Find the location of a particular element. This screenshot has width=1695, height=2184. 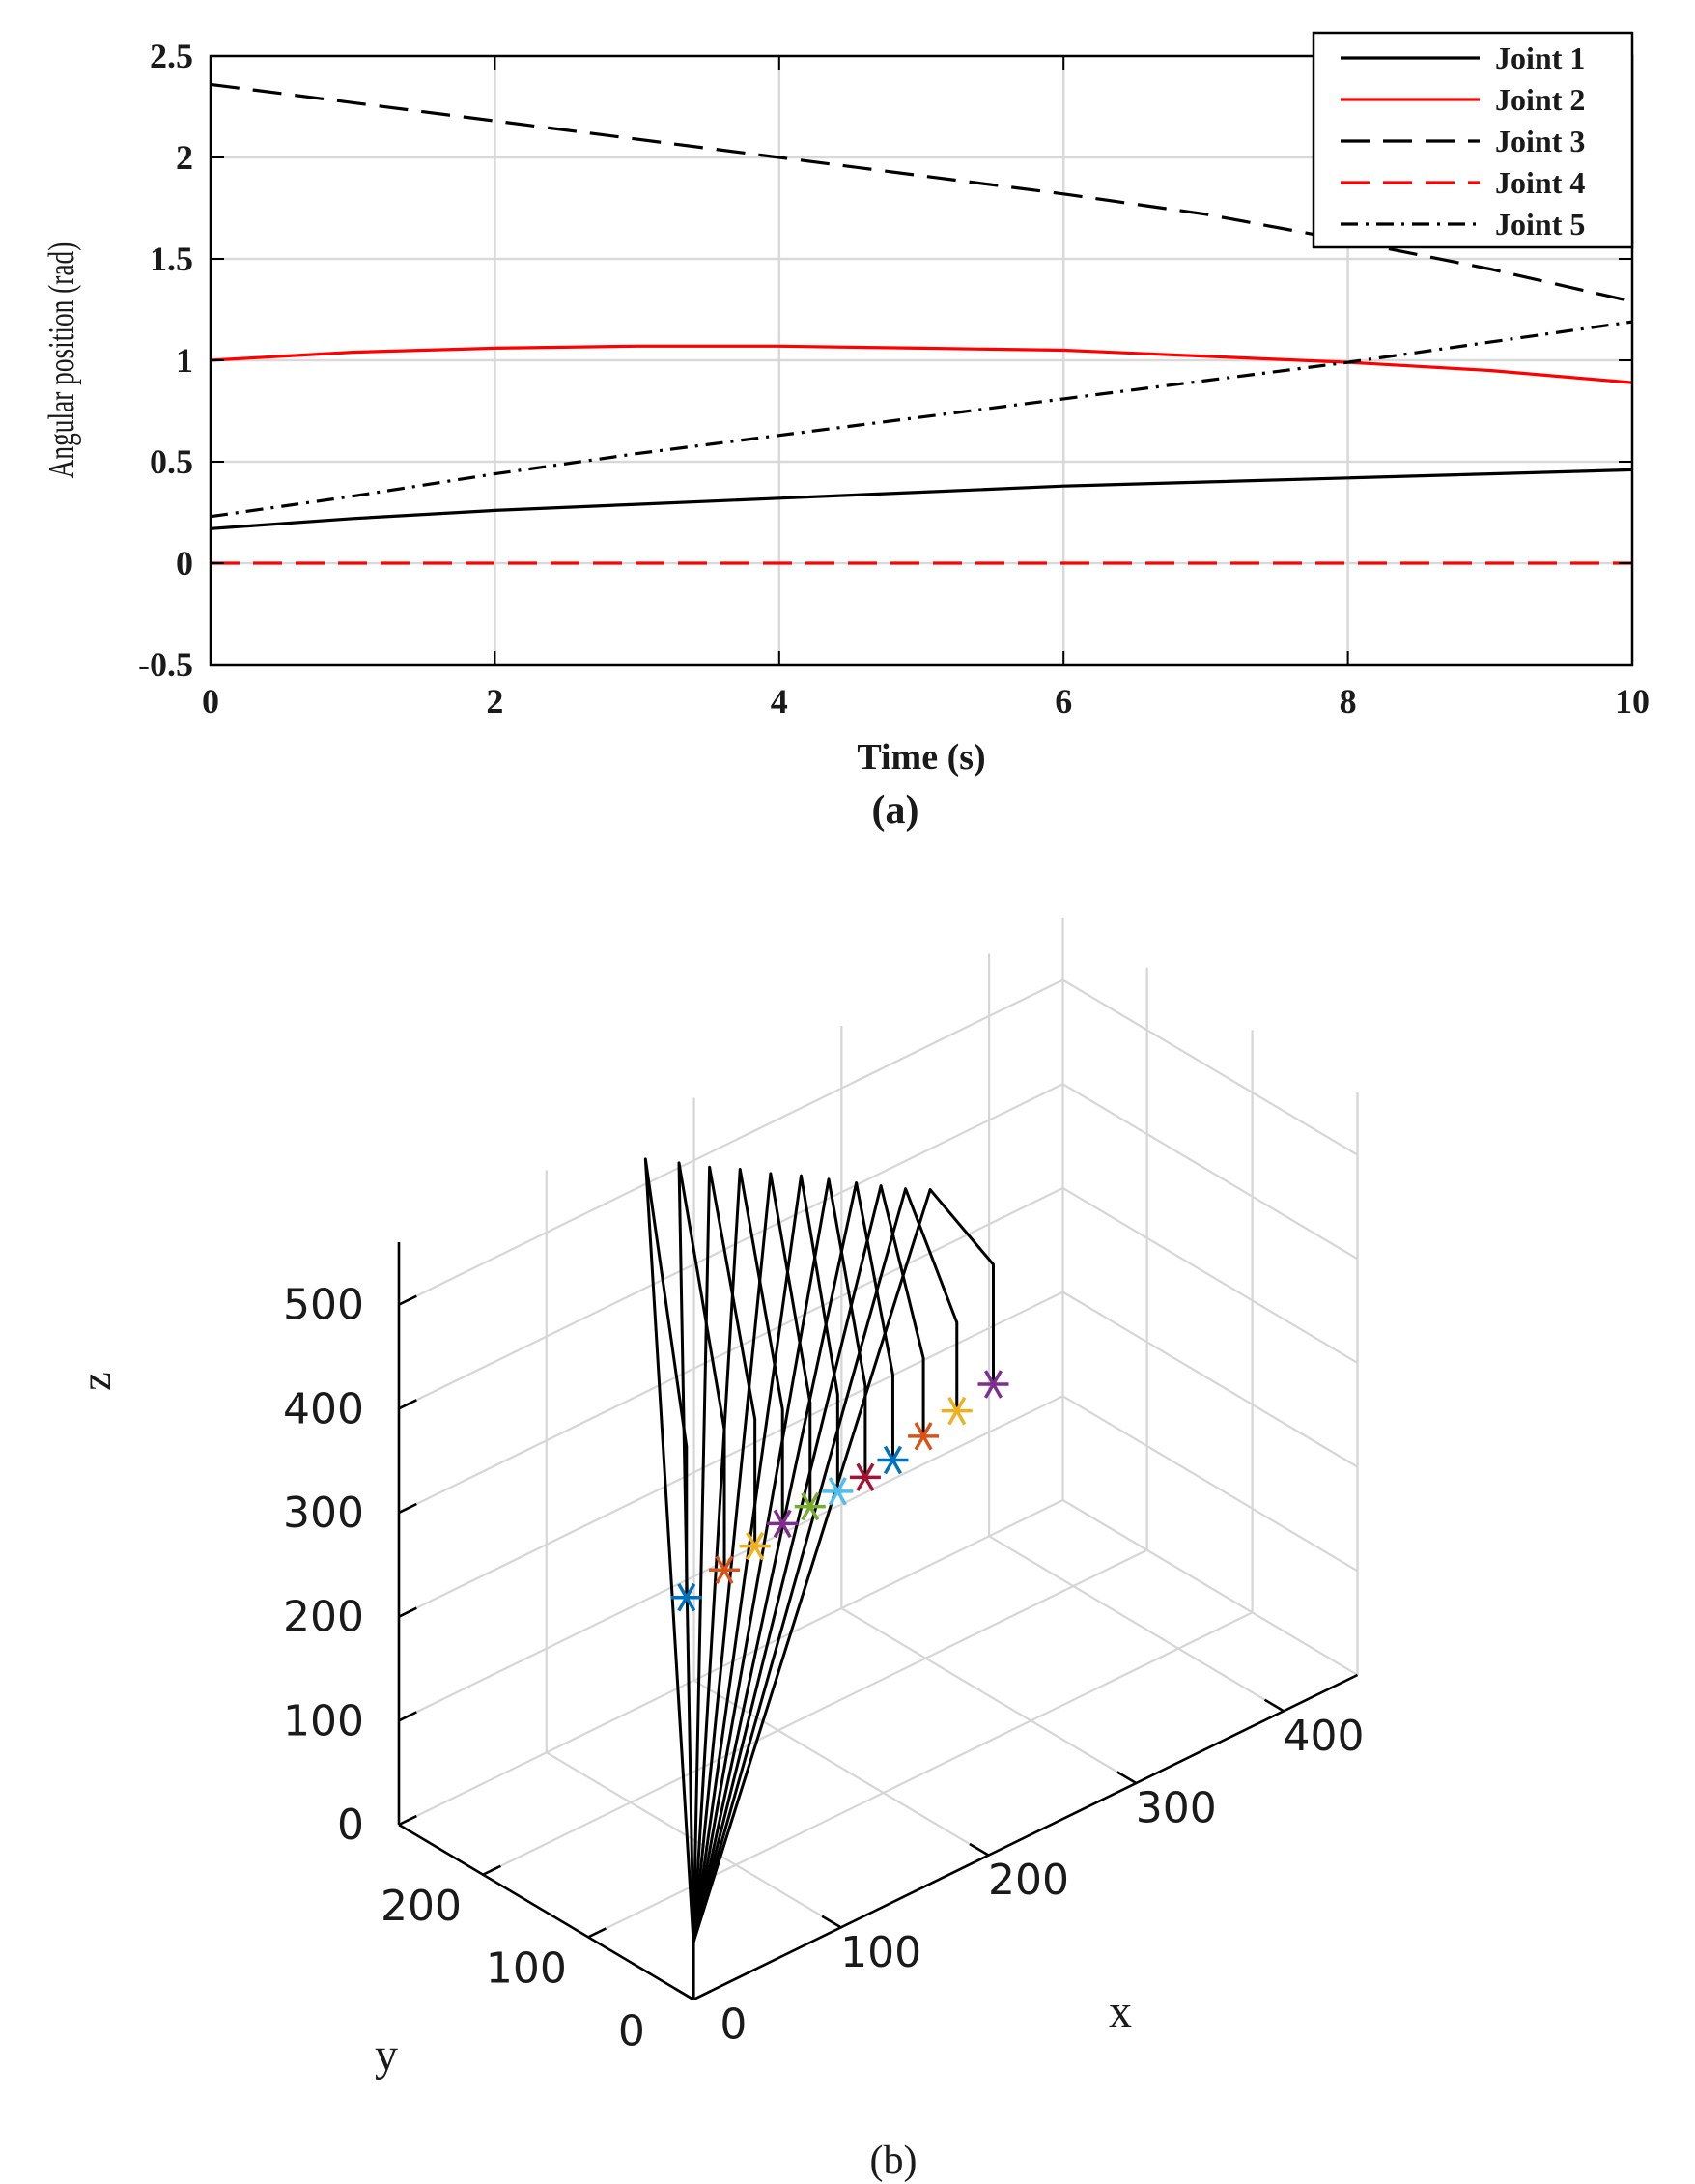

robot-configurations is located at coordinates (819, 1579).